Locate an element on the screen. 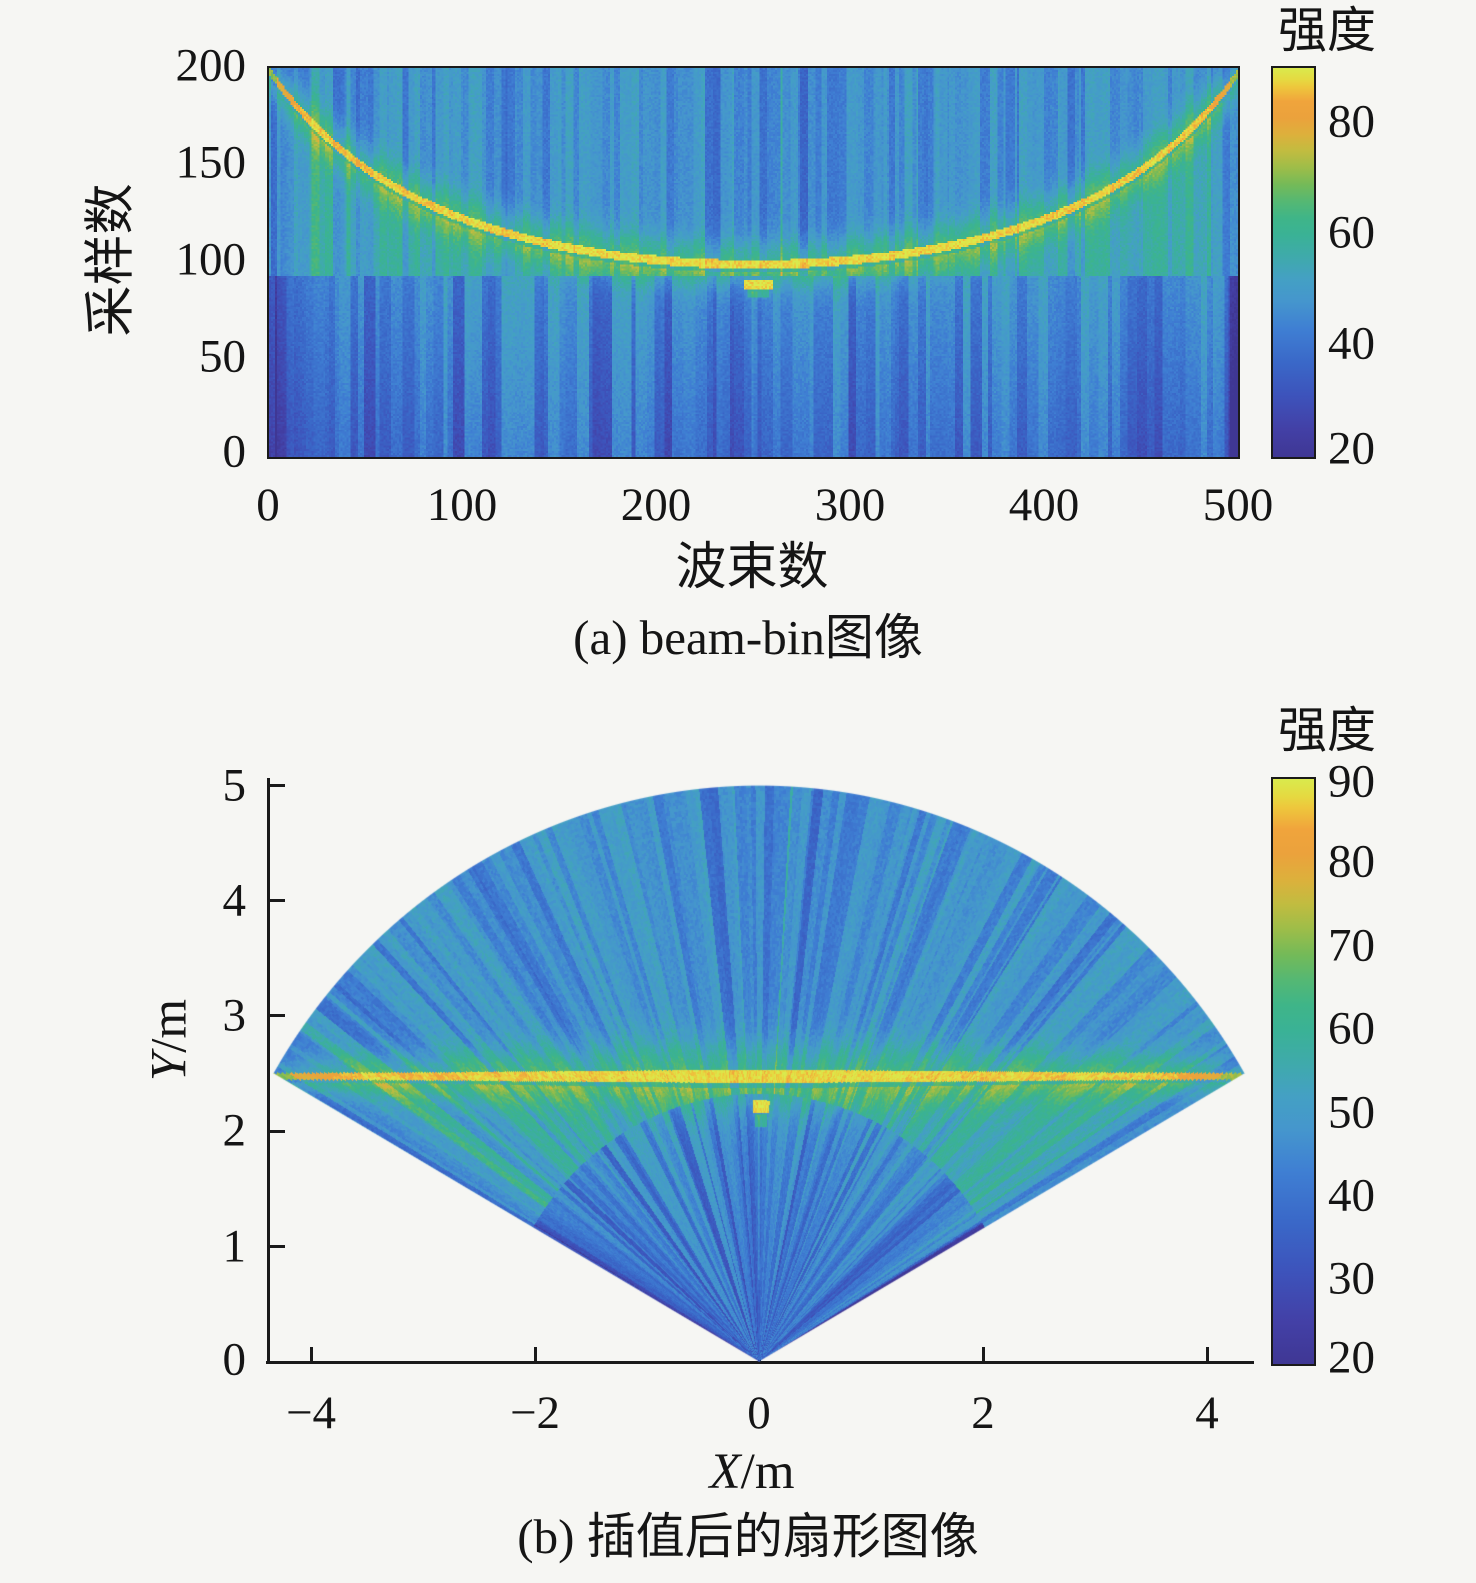 This screenshot has height=1583, width=1476. panel-a-x-tick: 500 is located at coordinates (1238, 505).